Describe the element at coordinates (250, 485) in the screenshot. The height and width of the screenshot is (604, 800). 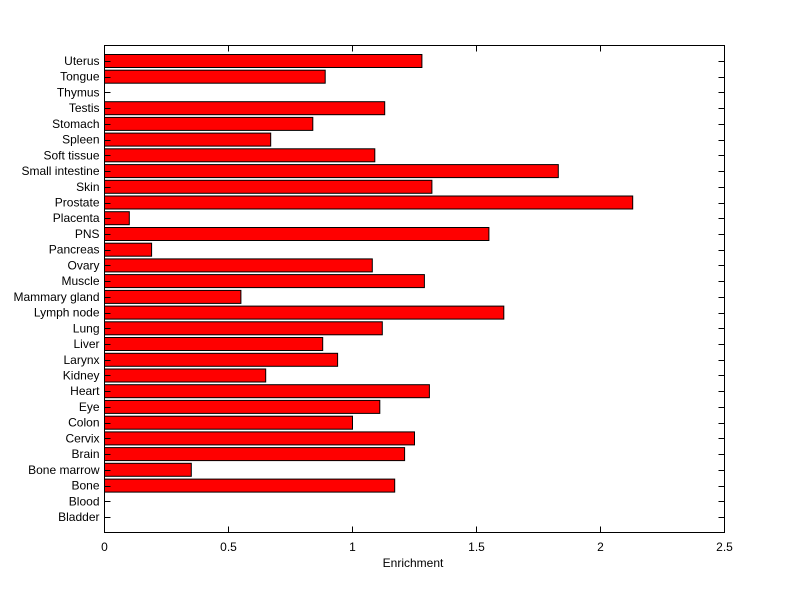
I see `bar-bone` at that location.